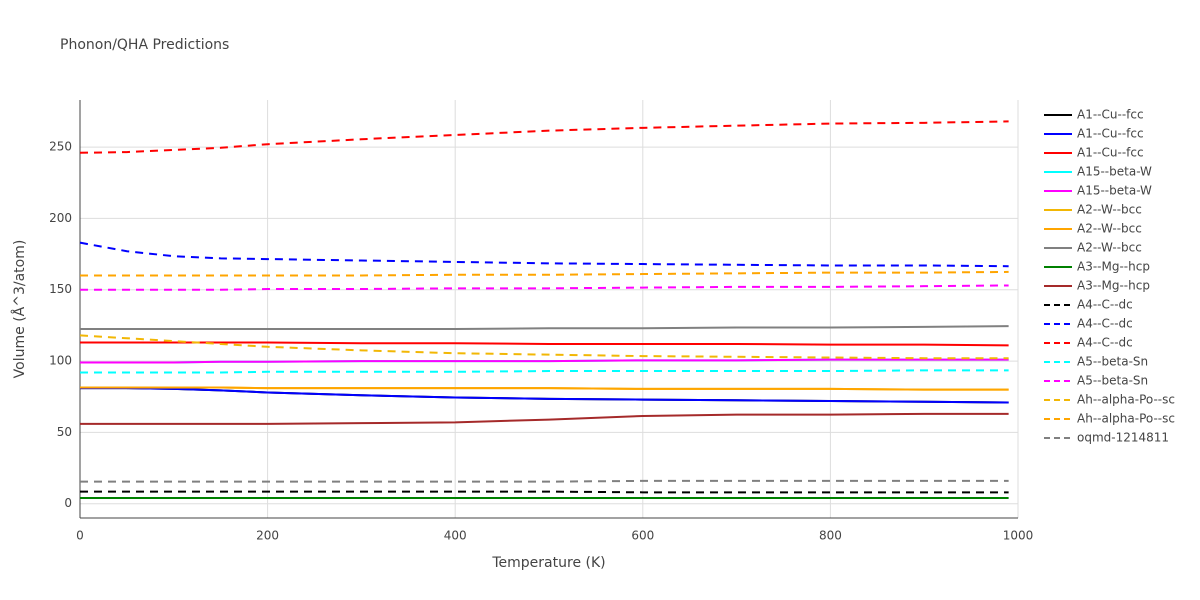 The image size is (1200, 600). Describe the element at coordinates (80, 536) in the screenshot. I see `x-tick-label: 0` at that location.